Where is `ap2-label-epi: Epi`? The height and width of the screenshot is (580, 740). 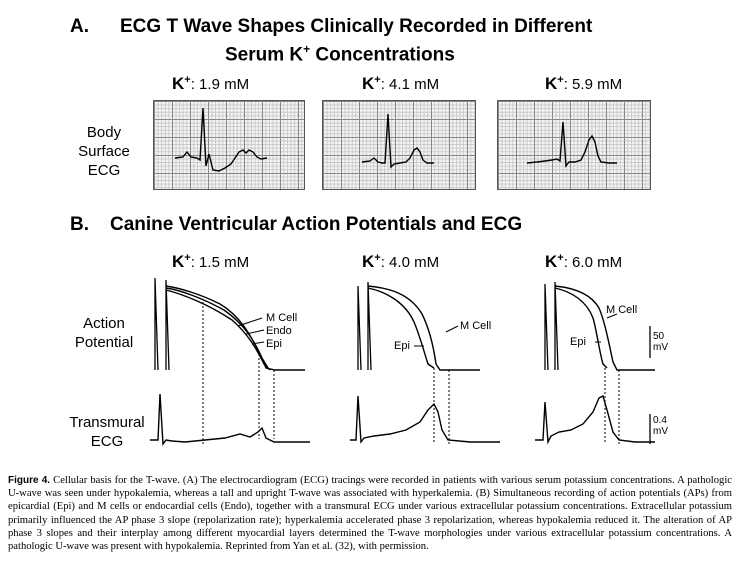
ap2-label-epi: Epi is located at coordinates (402, 346).